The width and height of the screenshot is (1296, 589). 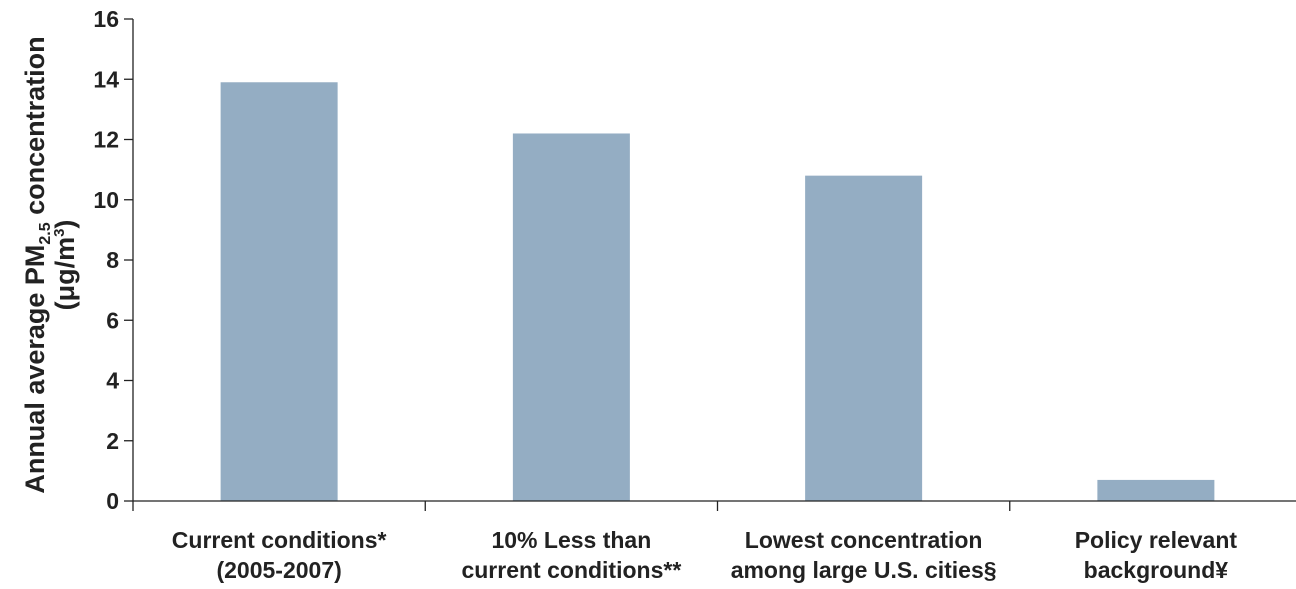 I want to click on y-axis: 0 2 4 6 8 10 12 14 16, so click(x=113, y=260).